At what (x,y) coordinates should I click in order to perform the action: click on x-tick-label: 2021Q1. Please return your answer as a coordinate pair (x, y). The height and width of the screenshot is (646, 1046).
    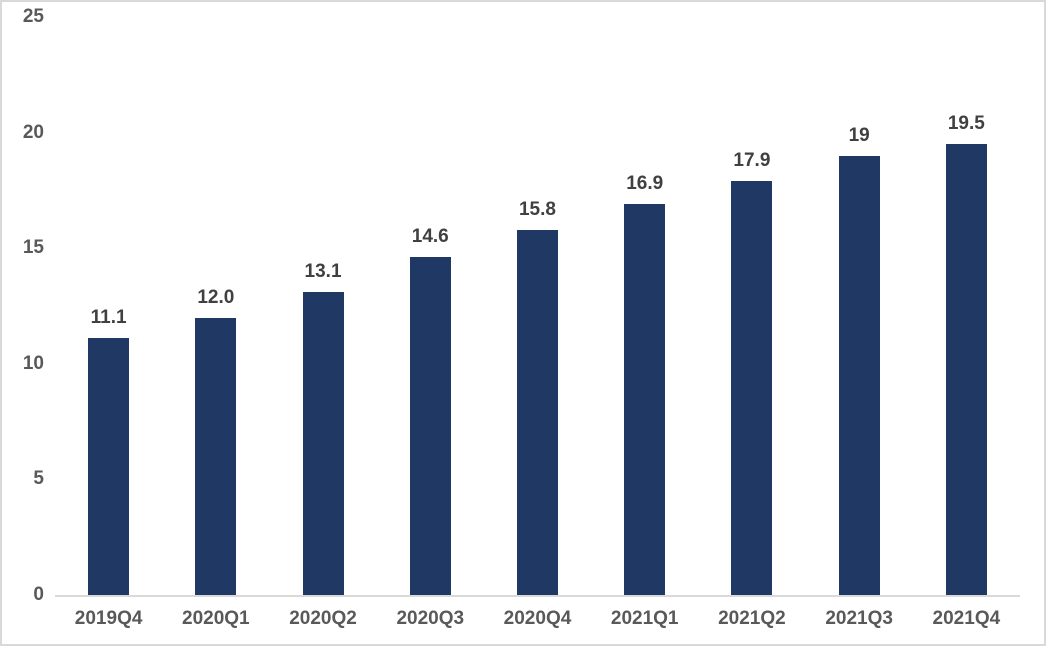
    Looking at the image, I should click on (644, 618).